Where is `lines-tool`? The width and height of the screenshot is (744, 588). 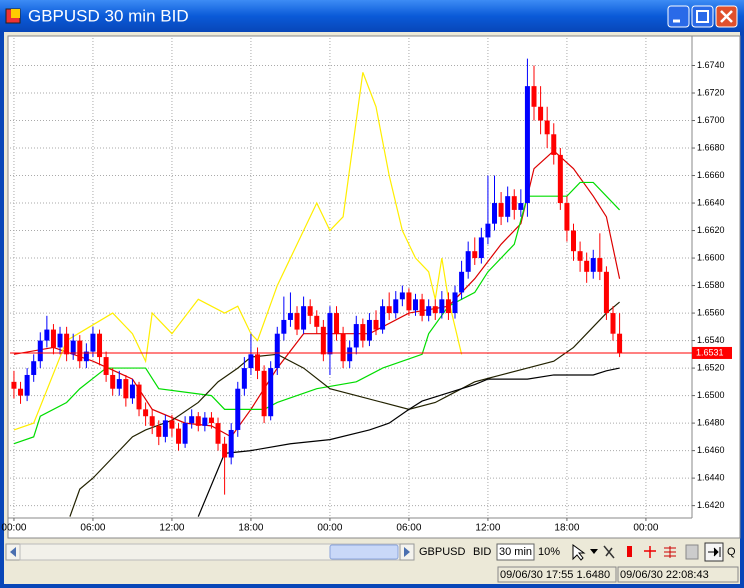
lines-tool is located at coordinates (670, 552).